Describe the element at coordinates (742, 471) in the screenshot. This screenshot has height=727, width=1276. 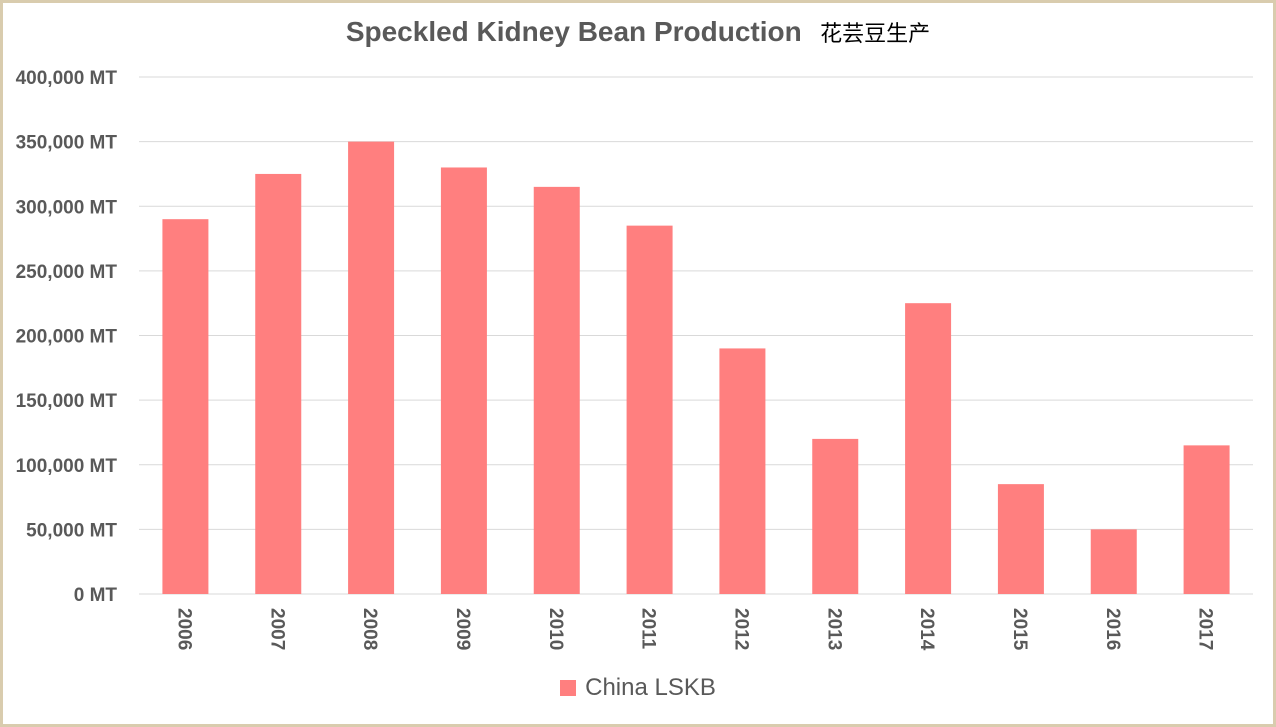
I see `bar-2012` at that location.